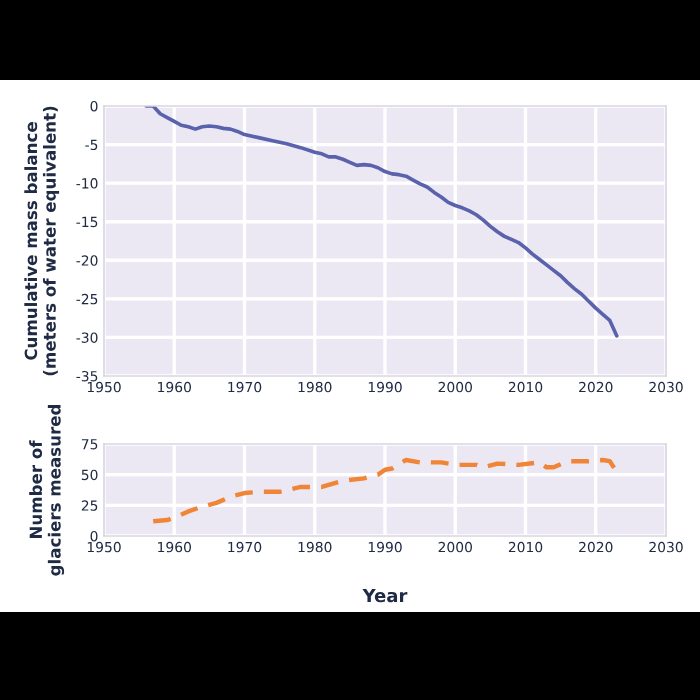 This screenshot has width=700, height=700. I want to click on line-series, so click(385, 490).